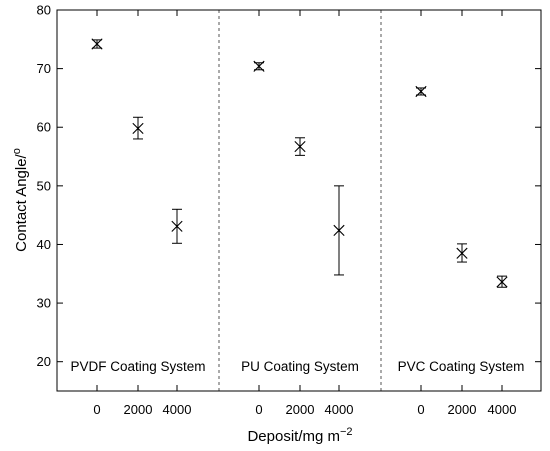 This screenshot has width=550, height=451. I want to click on x-tick-label-1-1: 2000, so click(138, 409).